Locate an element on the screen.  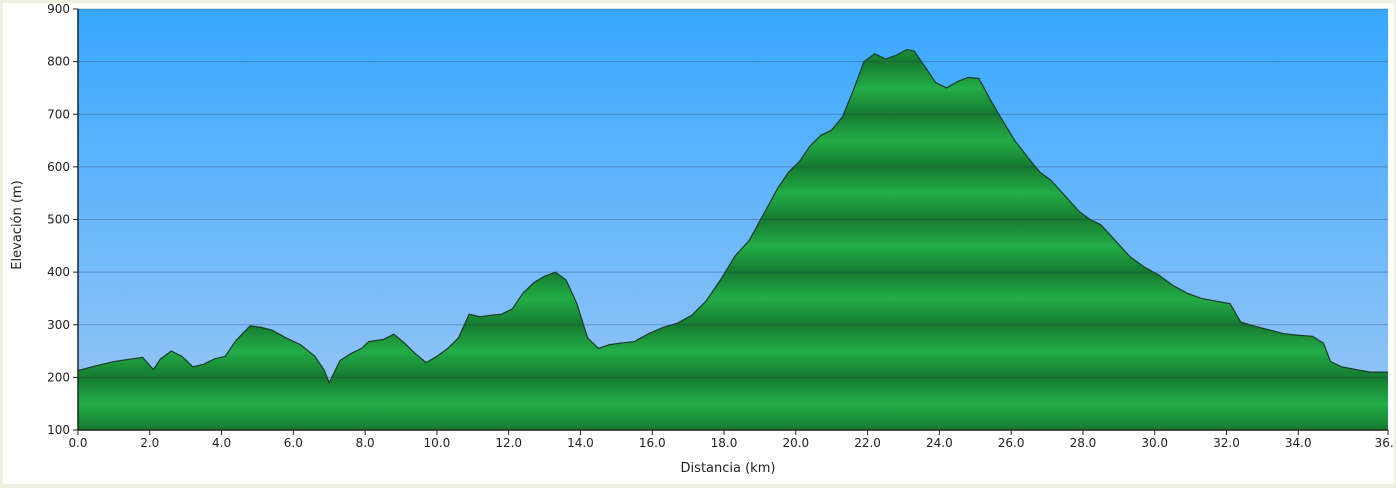
y-tick-label: 800 is located at coordinates (58, 62).